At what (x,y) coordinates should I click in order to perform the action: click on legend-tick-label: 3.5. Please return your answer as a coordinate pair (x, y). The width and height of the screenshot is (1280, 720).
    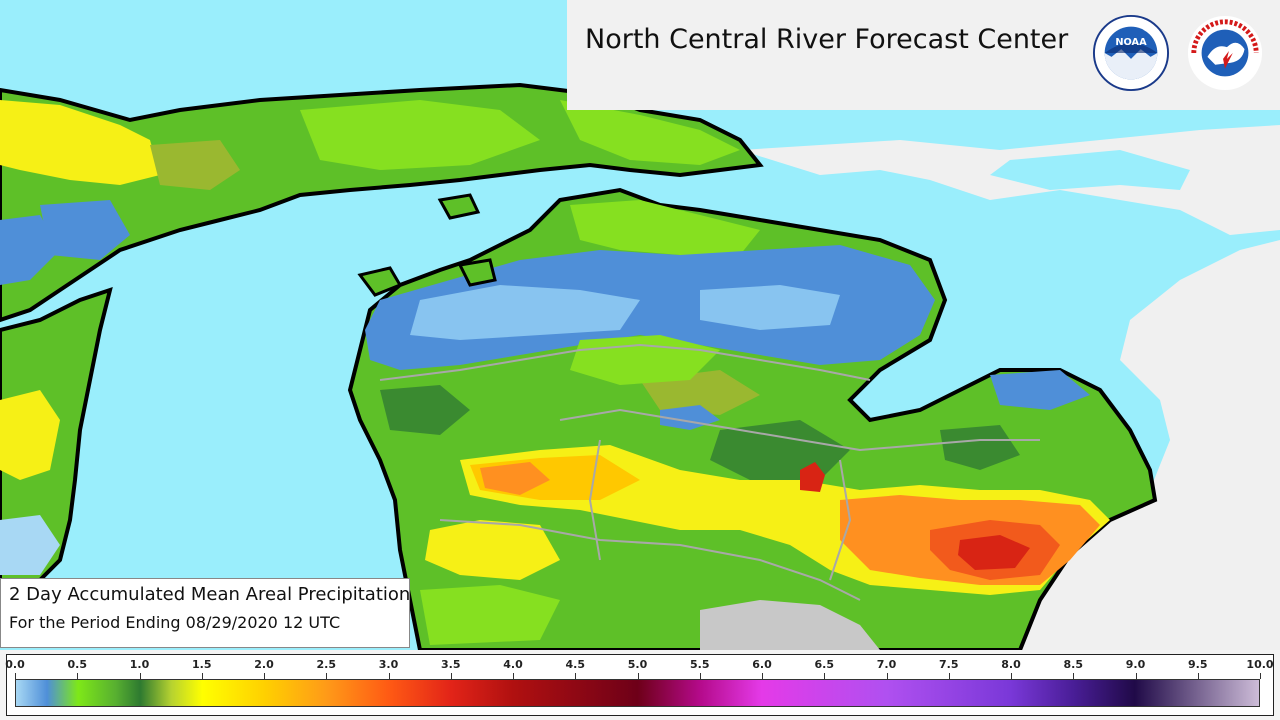
    Looking at the image, I should click on (451, 664).